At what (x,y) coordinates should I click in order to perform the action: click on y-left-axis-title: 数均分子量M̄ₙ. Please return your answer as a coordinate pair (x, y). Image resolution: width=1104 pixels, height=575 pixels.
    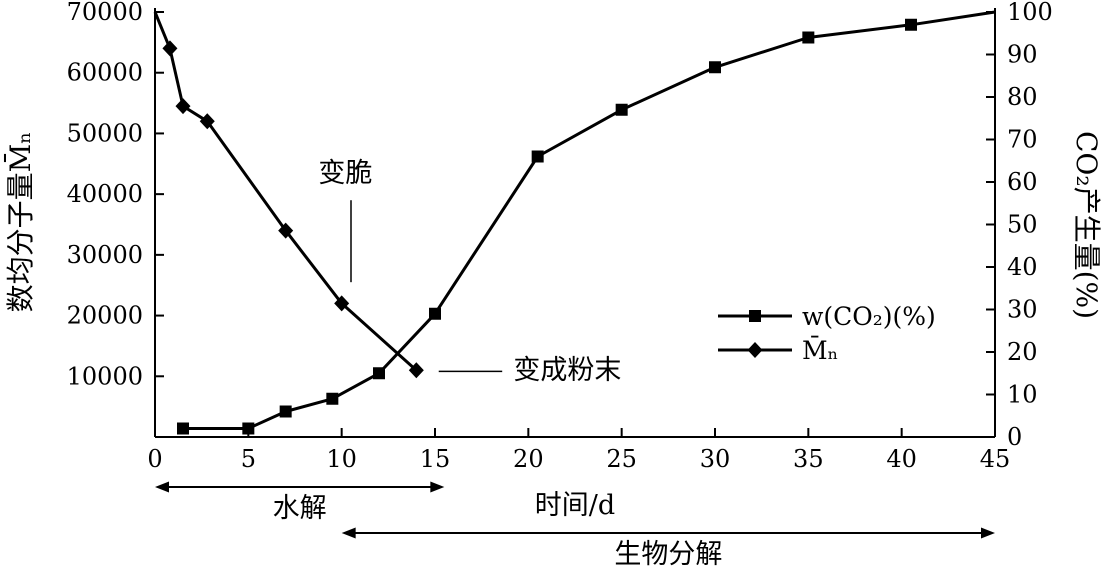
    Looking at the image, I should click on (20, 222).